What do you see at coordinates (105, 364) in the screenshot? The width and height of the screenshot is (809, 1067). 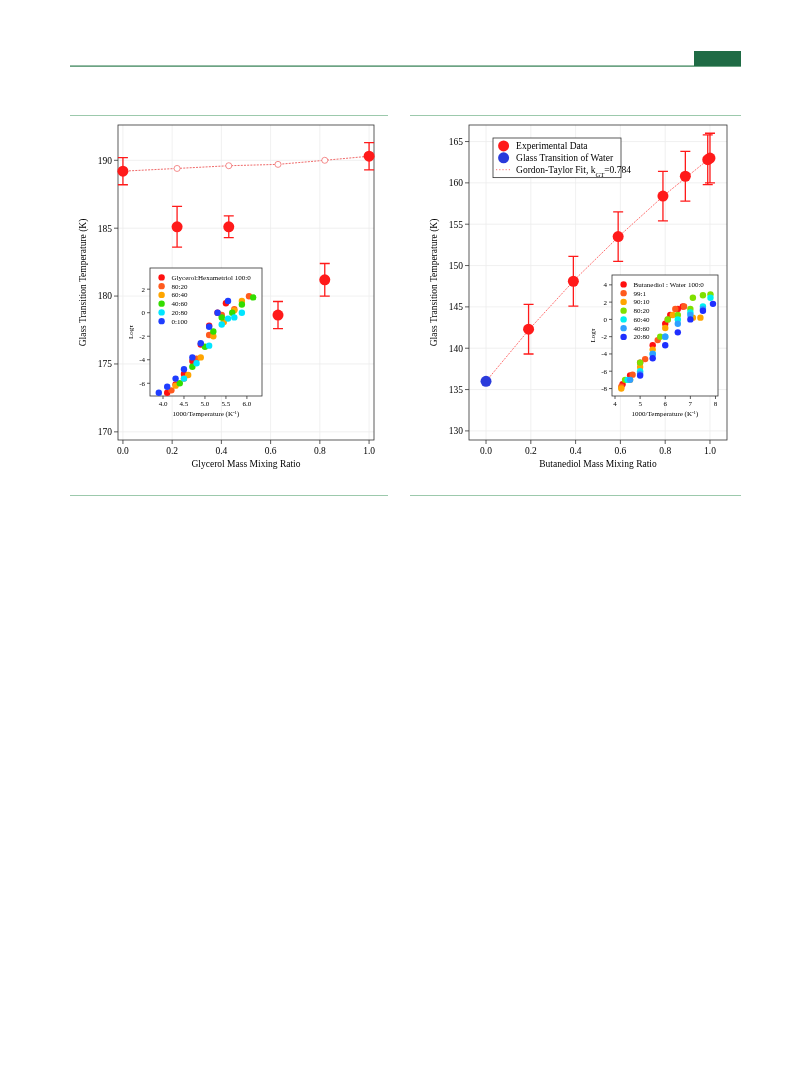 I see `y-tick-label: 175` at bounding box center [105, 364].